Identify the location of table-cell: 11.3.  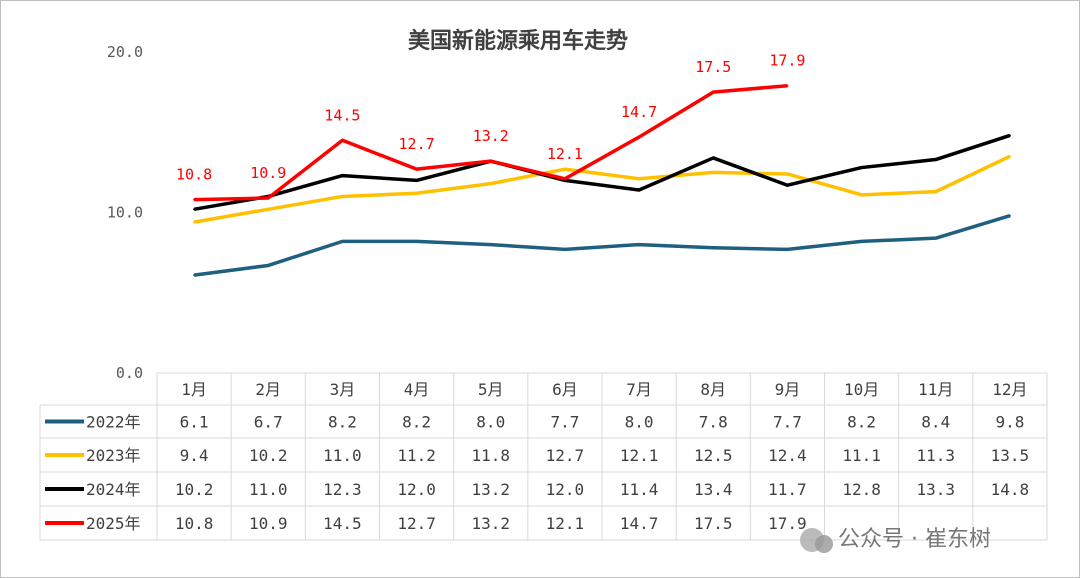
(935, 455).